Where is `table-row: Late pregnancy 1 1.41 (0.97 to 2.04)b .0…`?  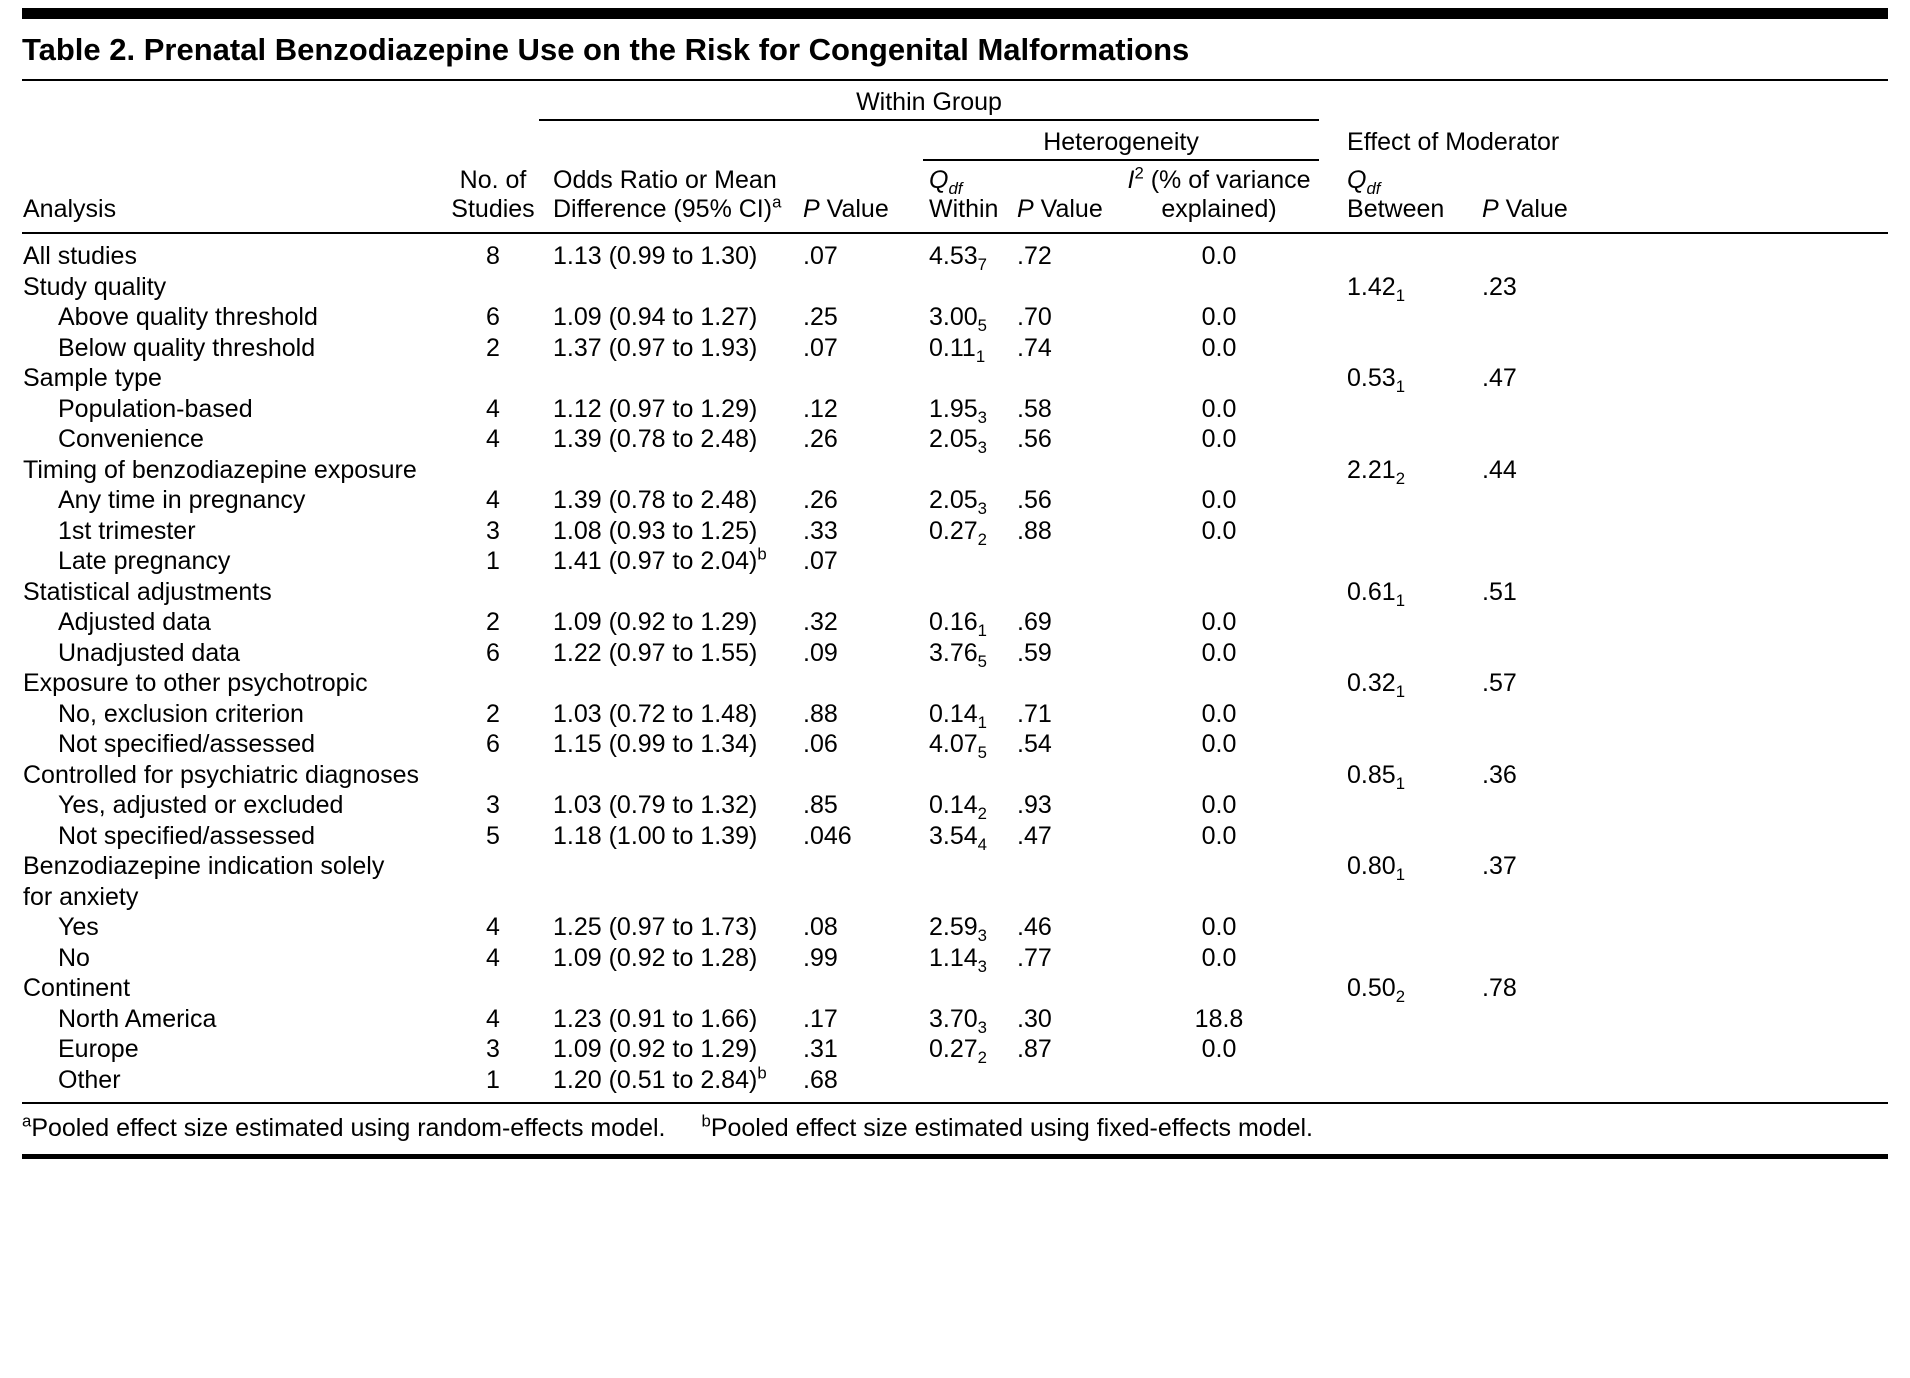
table-row: Late pregnancy 1 1.41 (0.97 to 2.04)b .0… is located at coordinates (955, 561).